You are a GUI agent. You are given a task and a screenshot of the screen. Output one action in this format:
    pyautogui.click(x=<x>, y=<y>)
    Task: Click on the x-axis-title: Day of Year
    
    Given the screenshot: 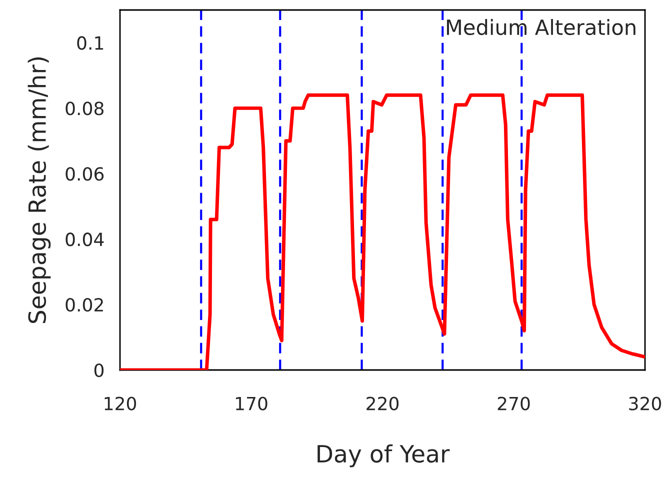 What is the action you would take?
    pyautogui.click(x=384, y=456)
    